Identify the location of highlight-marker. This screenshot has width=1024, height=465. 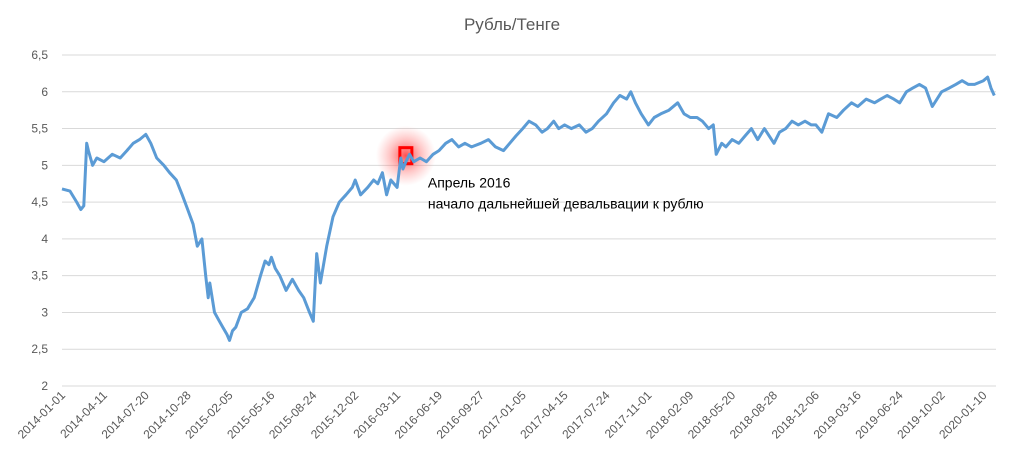
(405, 155).